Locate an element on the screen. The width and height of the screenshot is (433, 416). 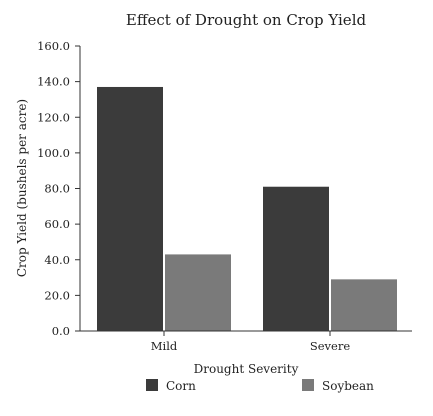
legend-swatch-soybean is located at coordinates (308, 385).